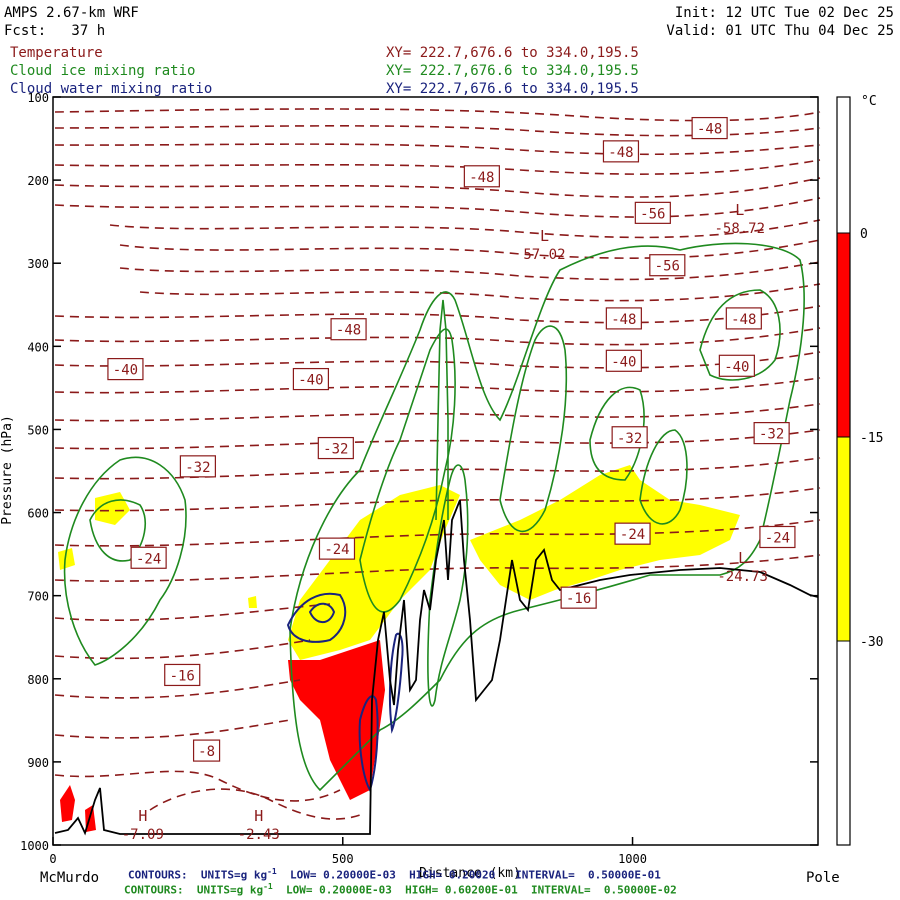 The width and height of the screenshot is (900, 900). I want to click on ice-range: LOW= 0.20000E-03 HIGH= 0.60200E-01, so click(401, 890).